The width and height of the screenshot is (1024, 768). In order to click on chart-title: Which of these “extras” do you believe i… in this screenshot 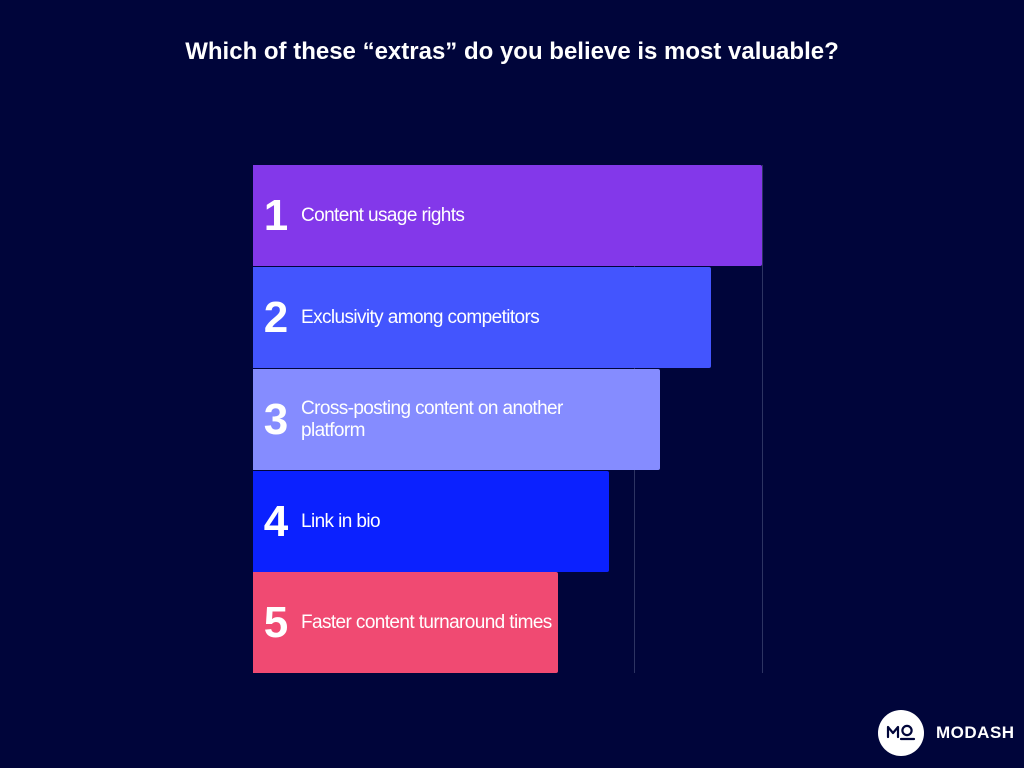, I will do `click(512, 51)`.